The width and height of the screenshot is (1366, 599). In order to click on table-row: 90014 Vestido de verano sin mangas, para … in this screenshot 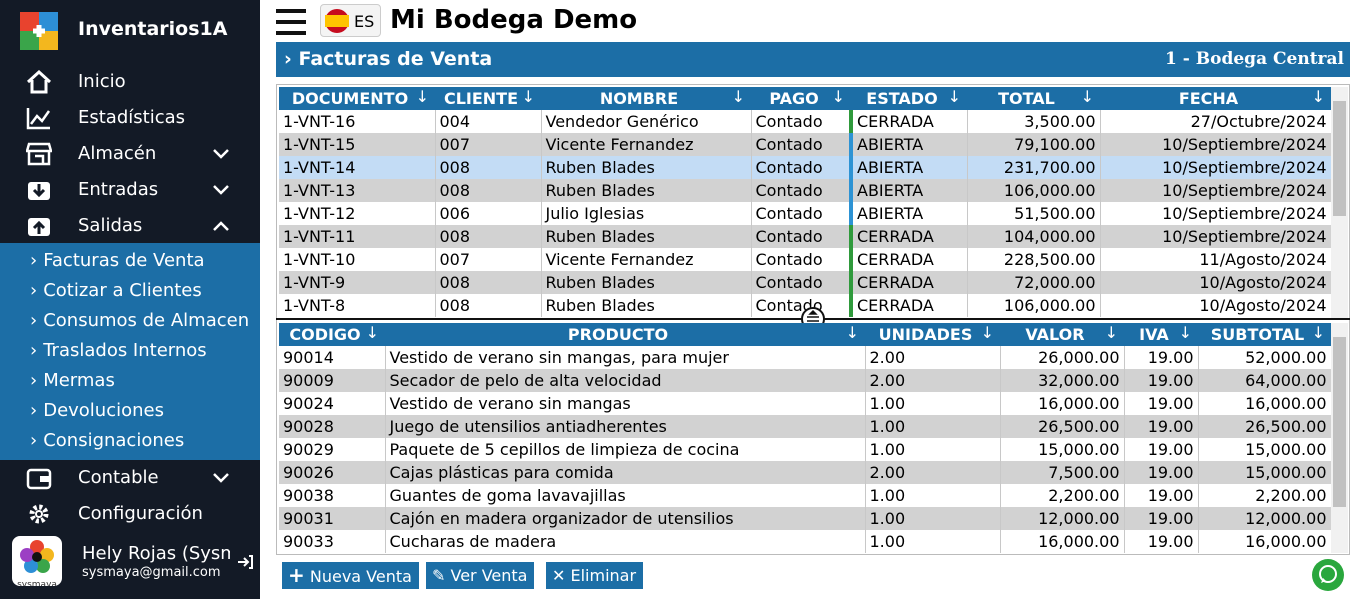, I will do `click(805, 357)`.